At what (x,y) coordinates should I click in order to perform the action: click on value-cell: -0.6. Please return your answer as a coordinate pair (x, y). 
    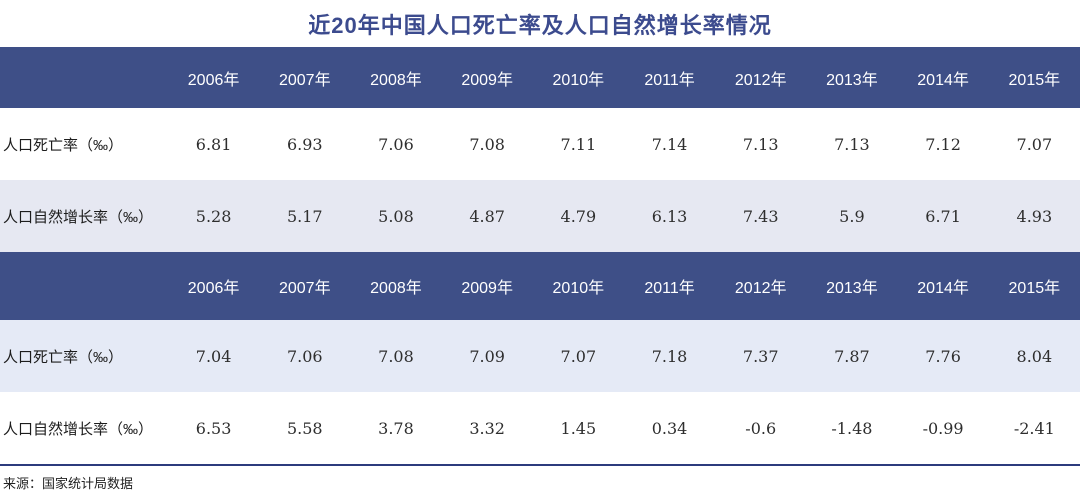
    Looking at the image, I should click on (761, 428).